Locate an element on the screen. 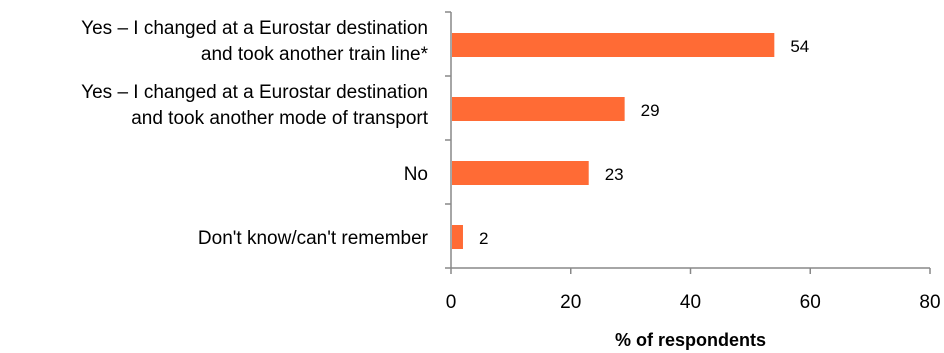  x-axis-title: % of respondents is located at coordinates (690, 340).